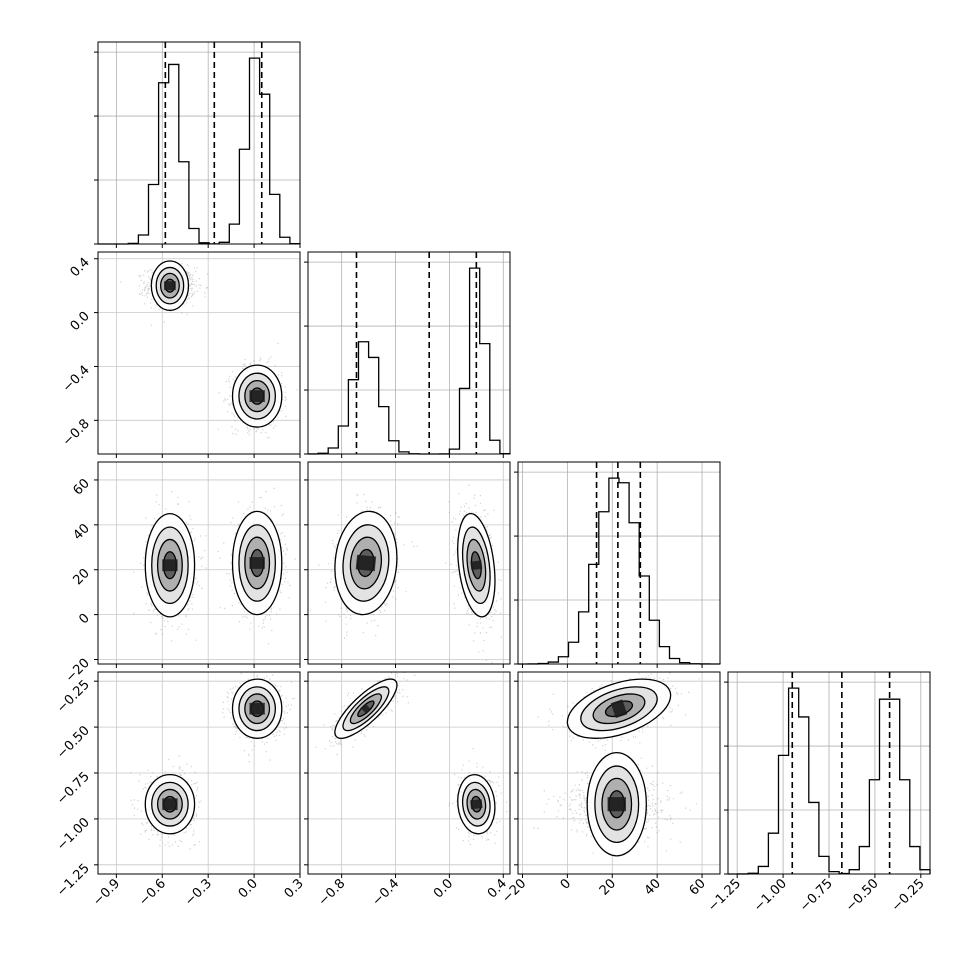  Describe the element at coordinates (106, 892) in the screenshot. I see `x-tick-label: −0.9` at that location.